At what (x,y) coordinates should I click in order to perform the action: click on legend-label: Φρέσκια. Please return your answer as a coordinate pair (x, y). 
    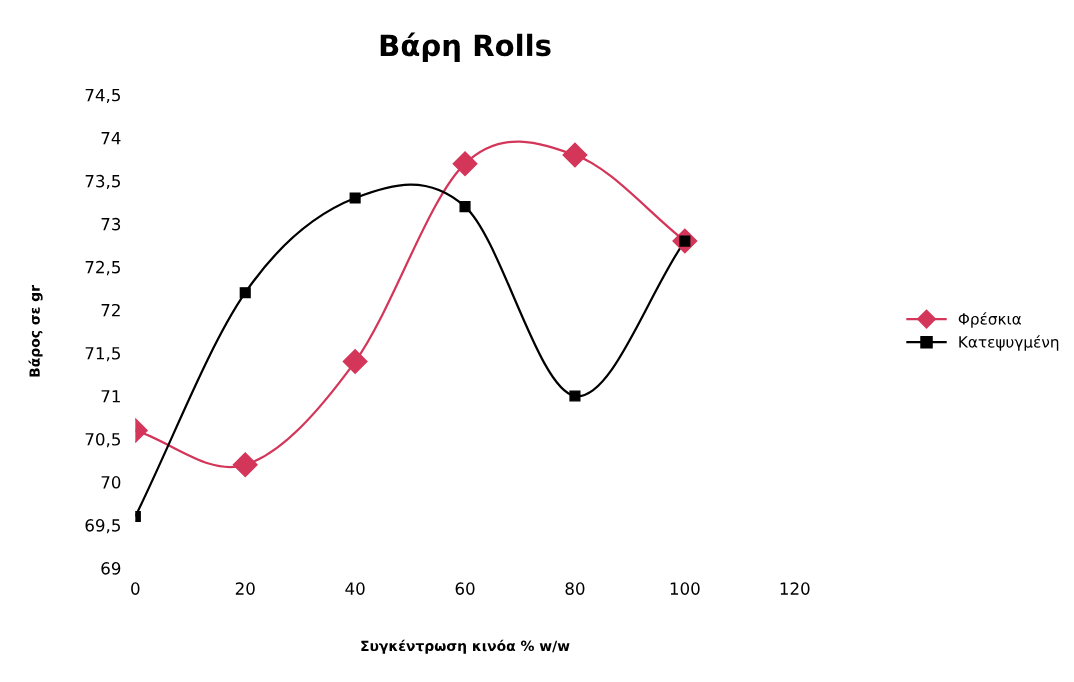
    Looking at the image, I should click on (990, 320).